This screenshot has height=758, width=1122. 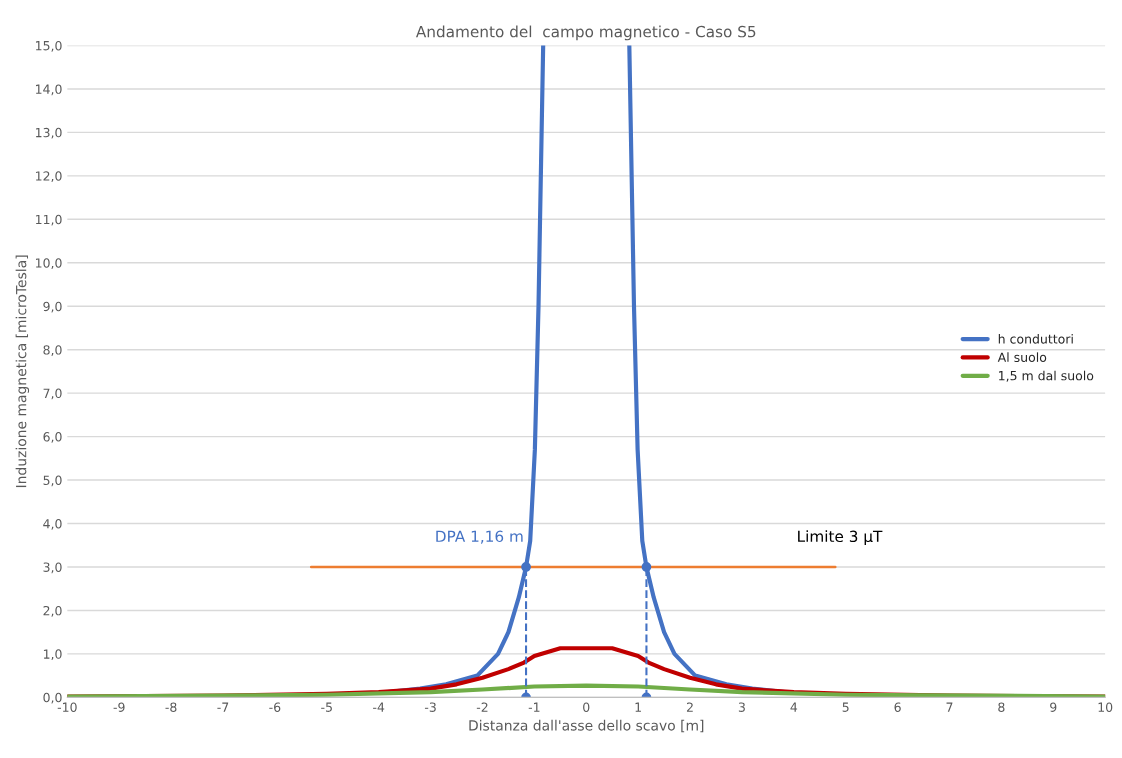 What do you see at coordinates (430, 707) in the screenshot?
I see `x-tick-label: -3` at bounding box center [430, 707].